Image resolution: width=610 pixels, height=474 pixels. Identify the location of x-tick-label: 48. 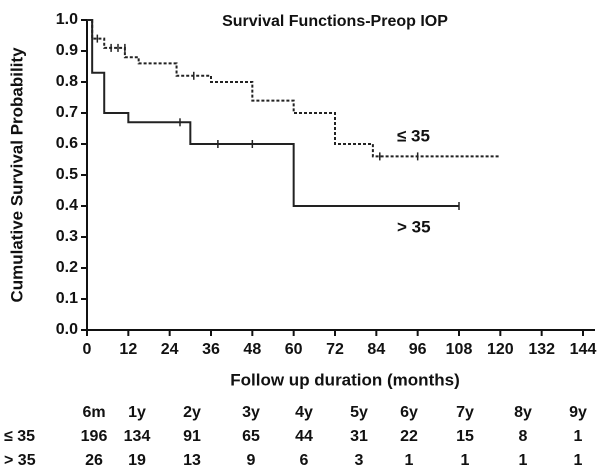
(252, 349).